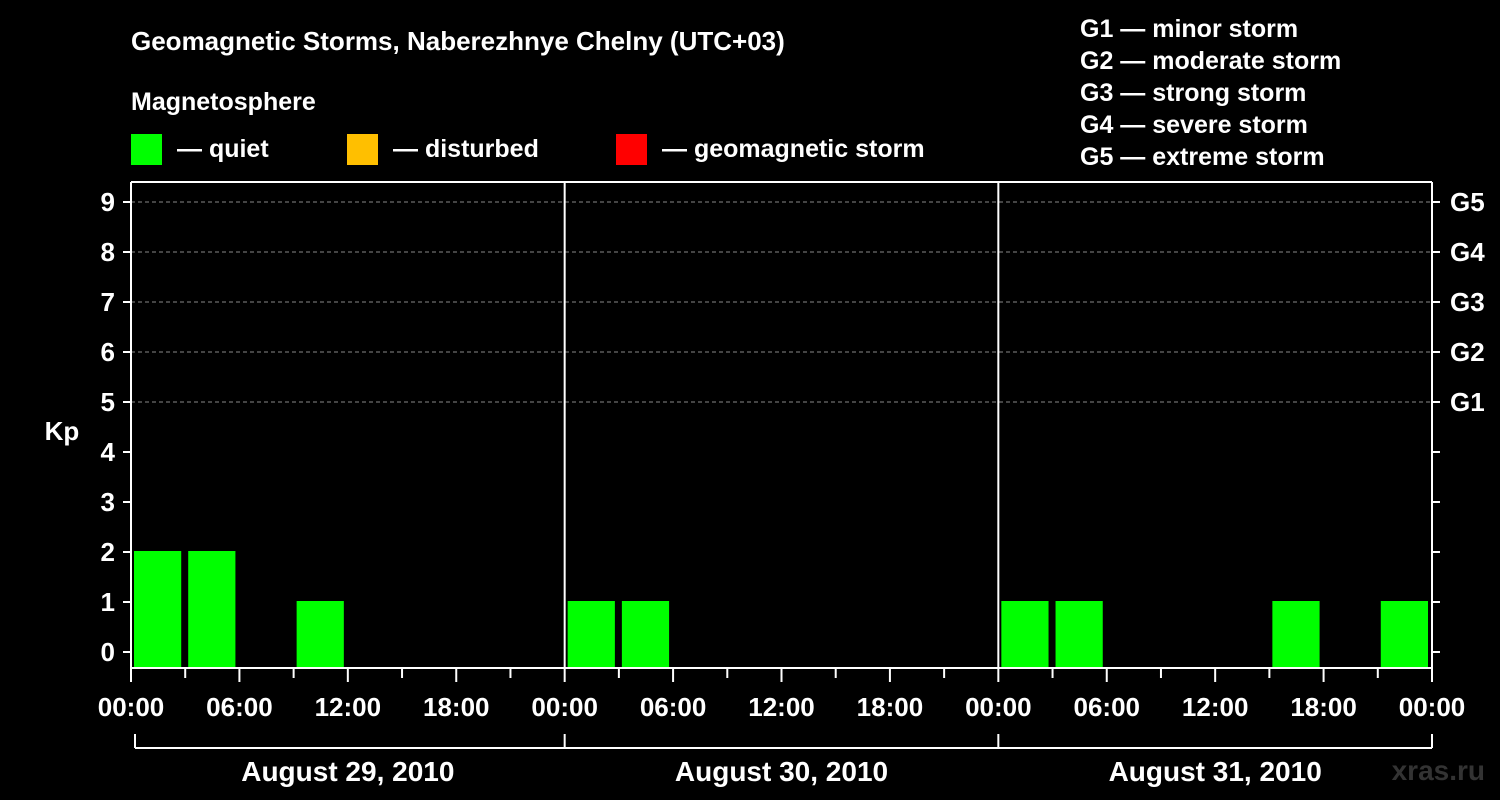  I want to click on legend-heading: Magnetosphere, so click(223, 102).